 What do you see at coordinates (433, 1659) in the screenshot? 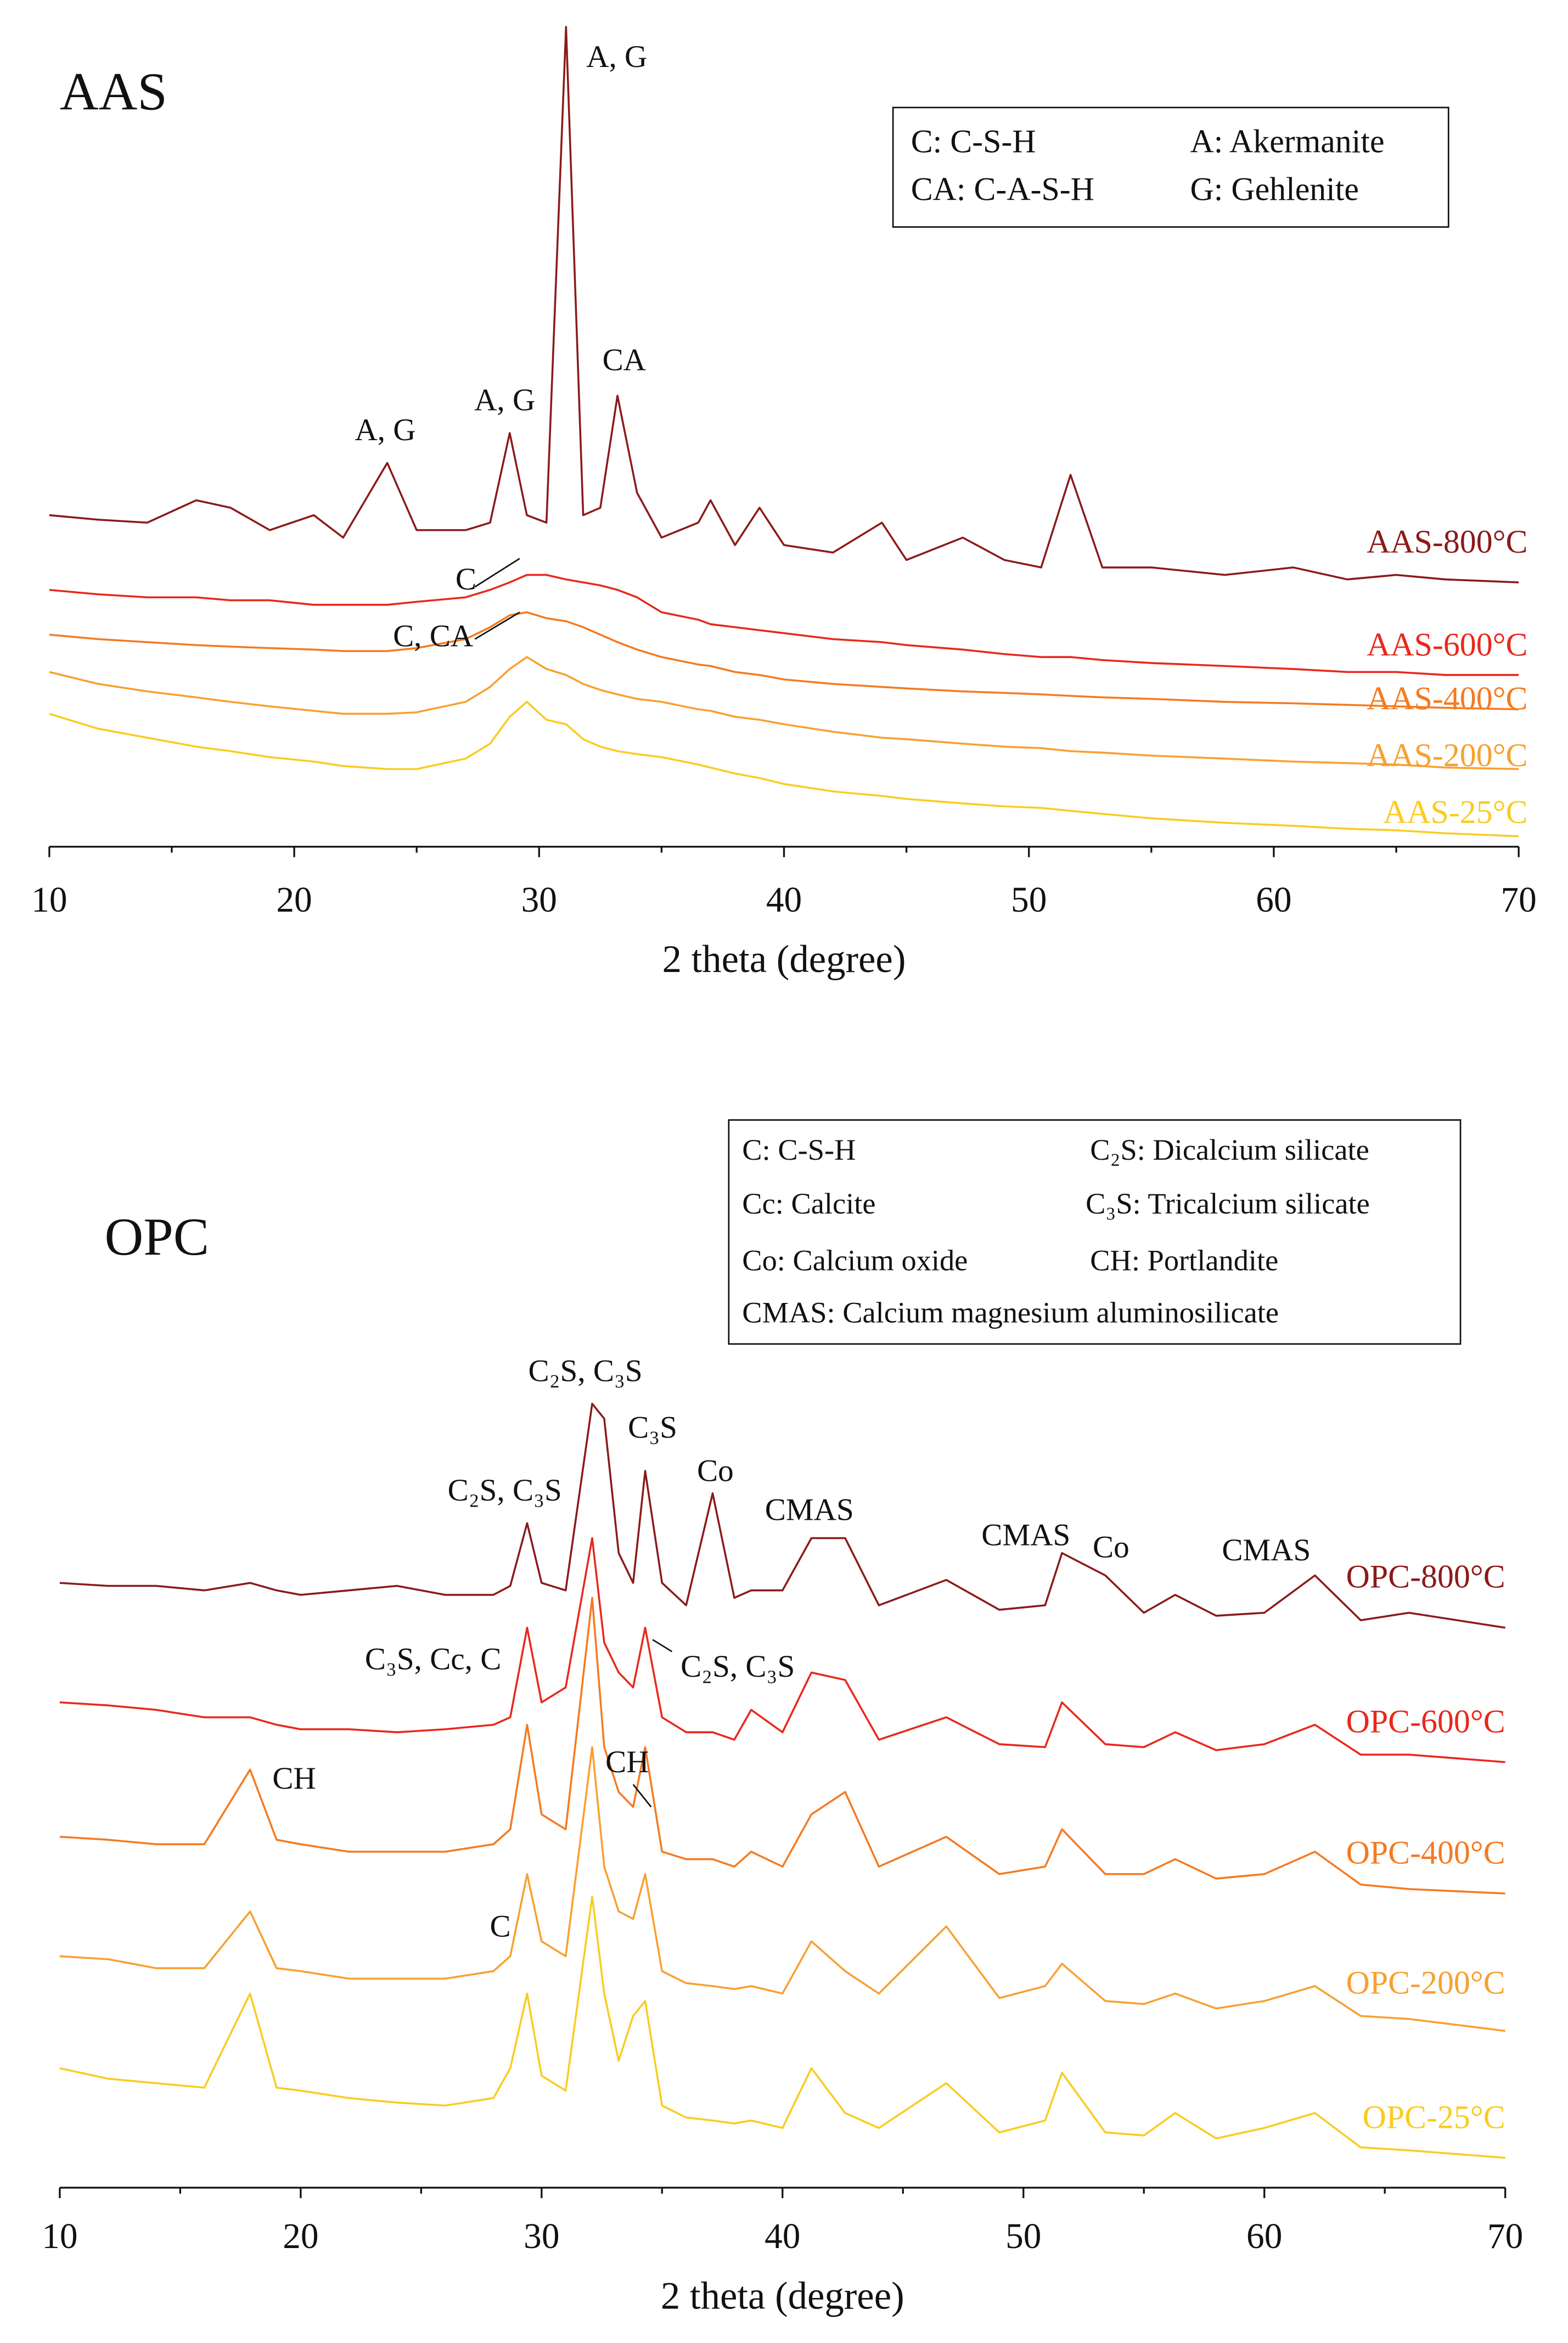
I see `peak-annotation: C₃S, Cc, C` at bounding box center [433, 1659].